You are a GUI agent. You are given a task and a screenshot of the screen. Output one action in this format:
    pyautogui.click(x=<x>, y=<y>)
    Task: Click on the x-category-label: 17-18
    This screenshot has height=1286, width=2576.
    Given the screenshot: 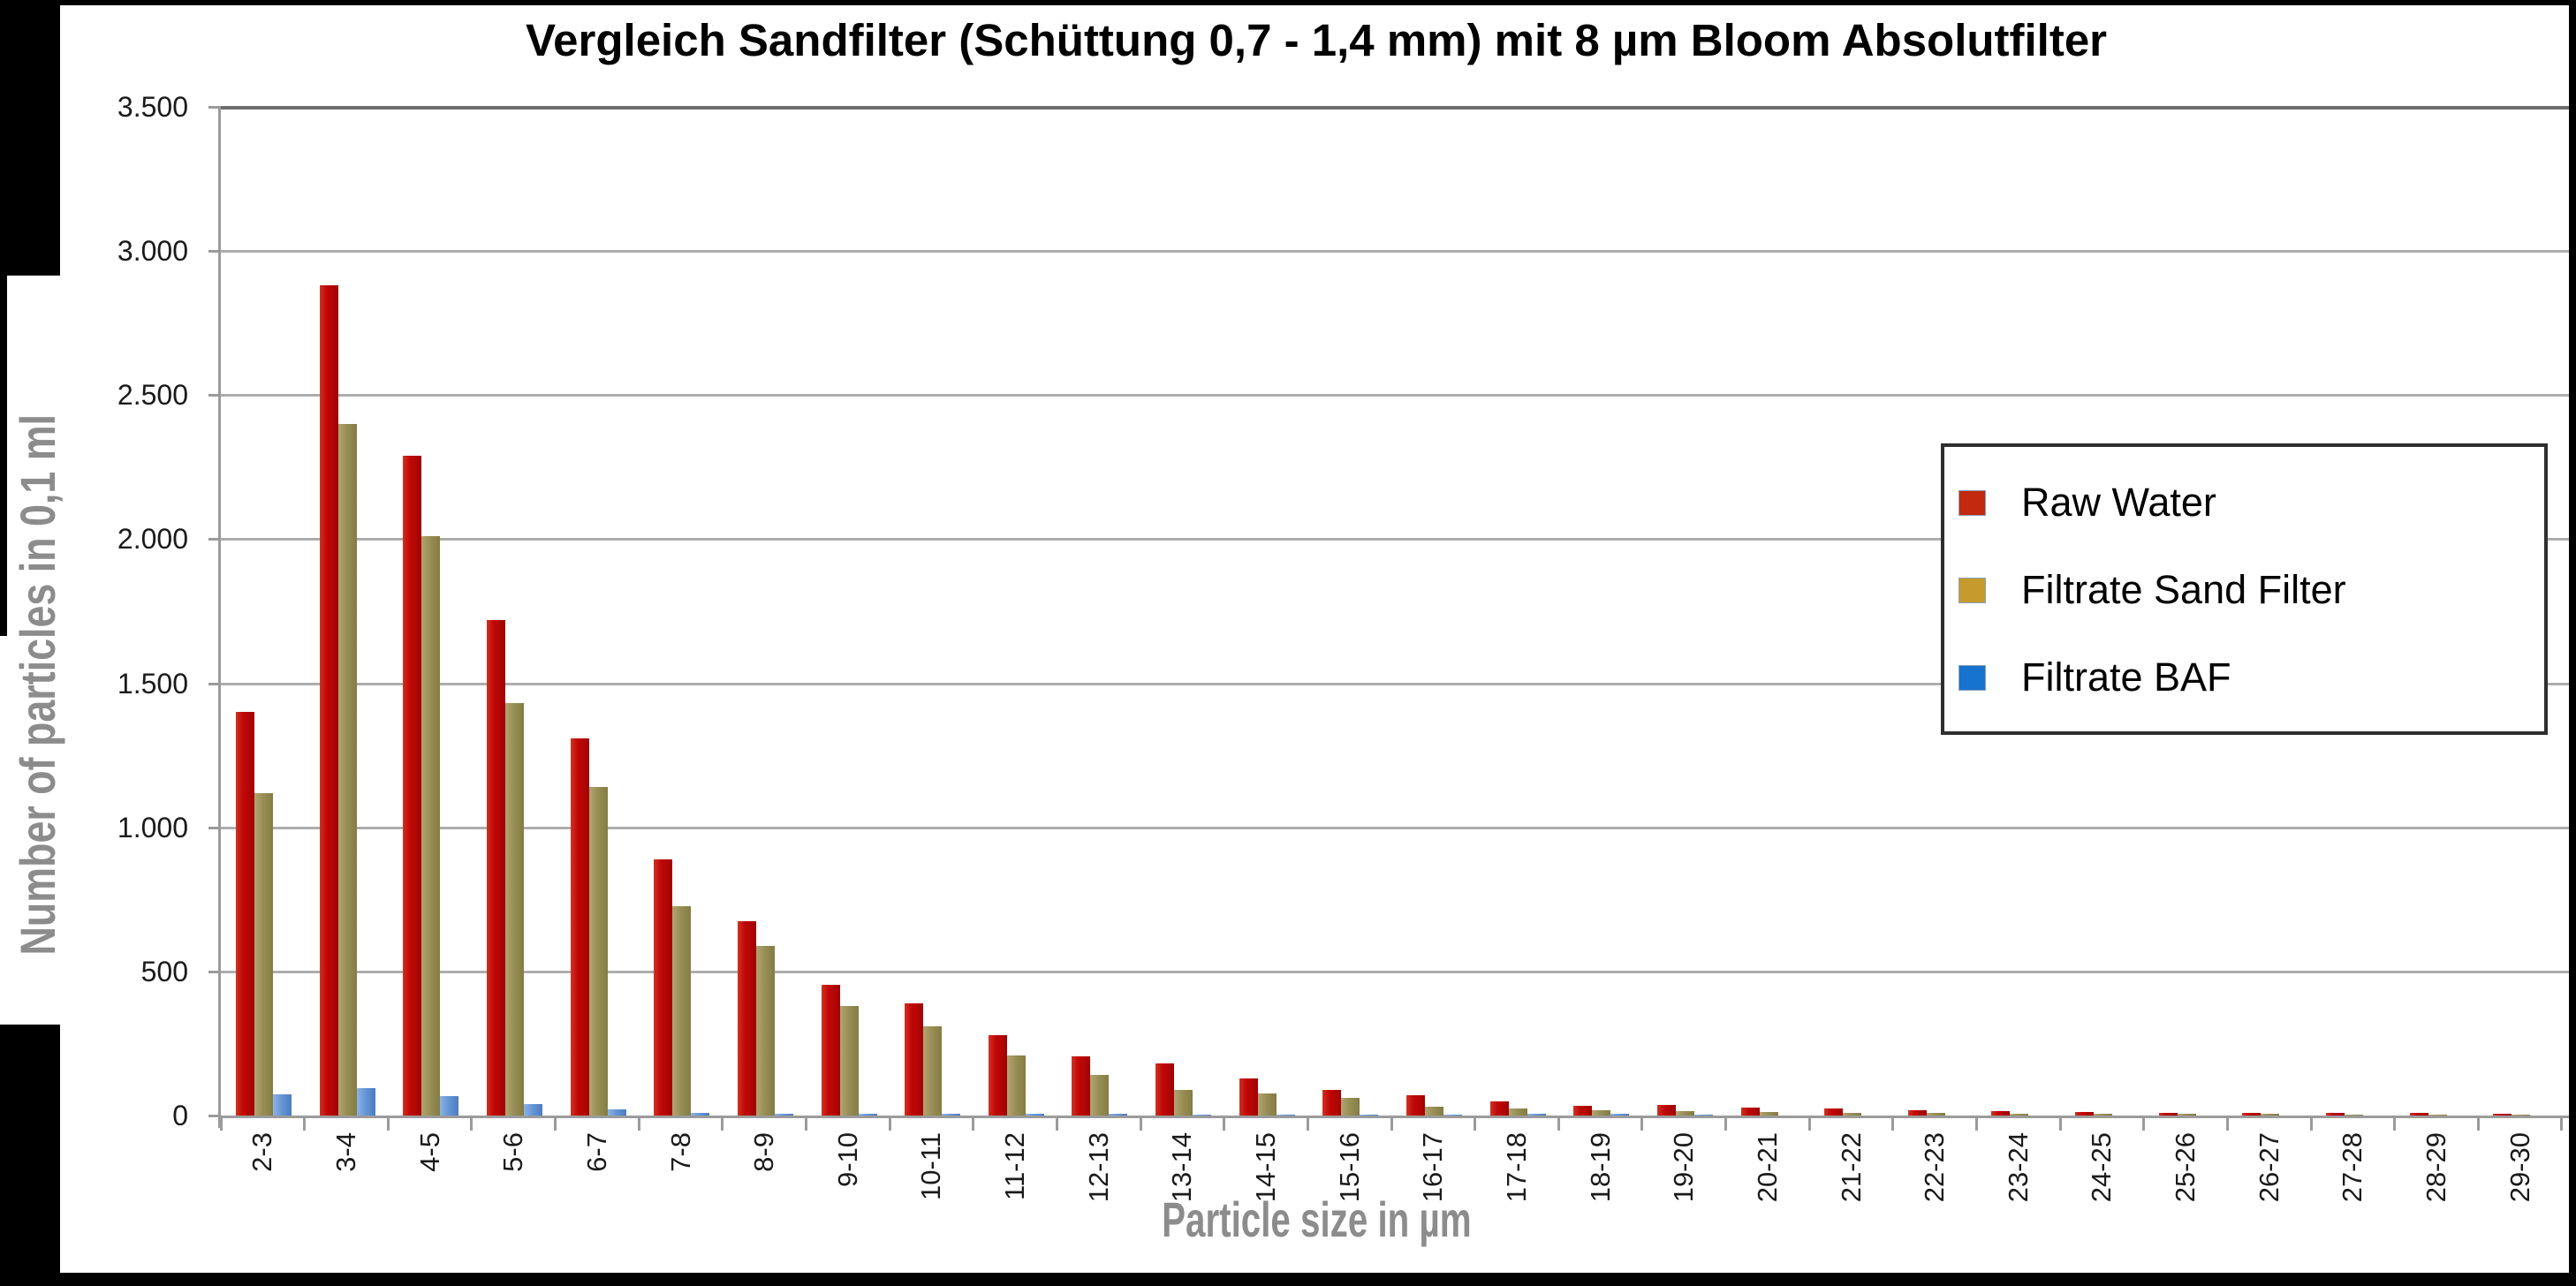 What is the action you would take?
    pyautogui.click(x=1516, y=1167)
    